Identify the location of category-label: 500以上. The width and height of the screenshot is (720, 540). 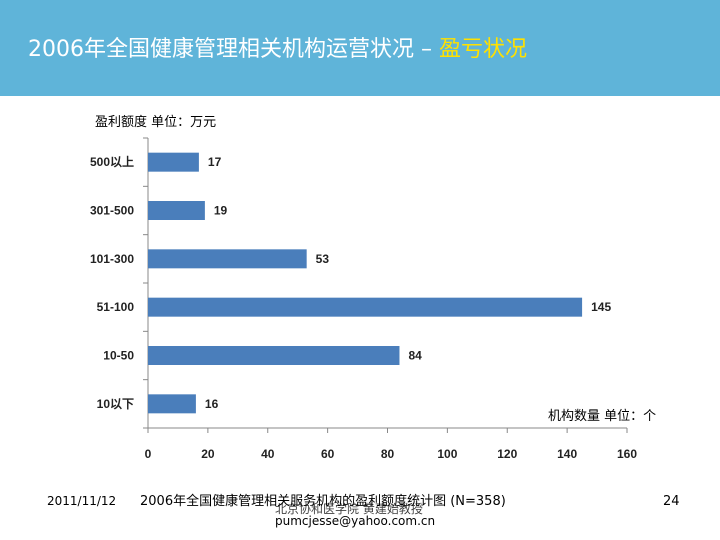
(112, 161).